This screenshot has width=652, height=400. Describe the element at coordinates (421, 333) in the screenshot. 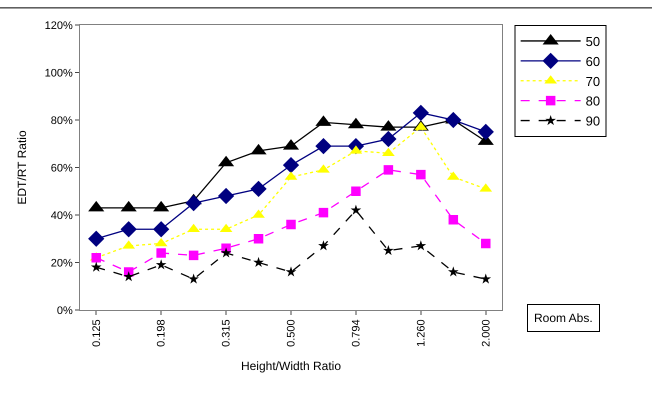

I see `x-tick-label: 1.260` at that location.